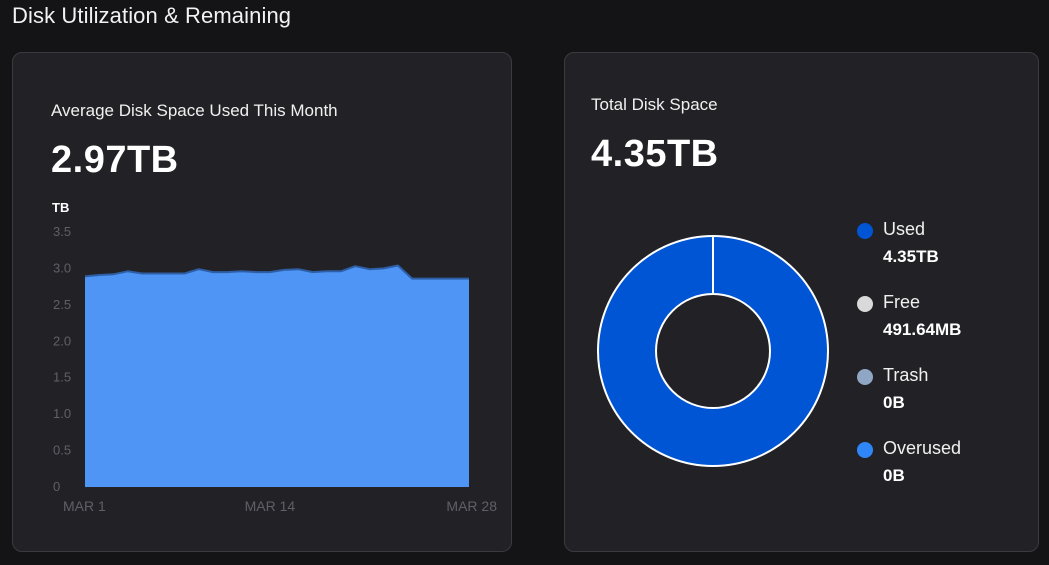 The height and width of the screenshot is (565, 1049). I want to click on legend-dot-used, so click(865, 231).